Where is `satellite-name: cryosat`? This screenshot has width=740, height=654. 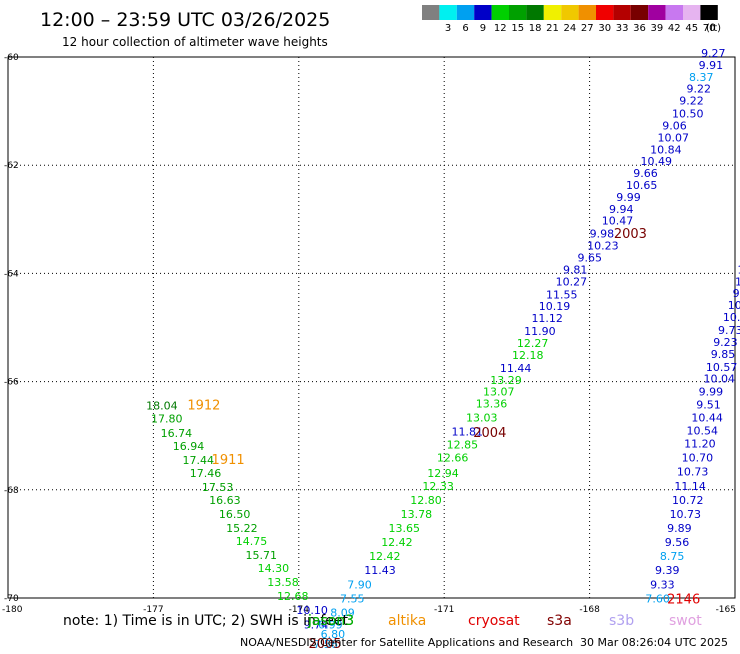
satellite-name: cryosat is located at coordinates (494, 621).